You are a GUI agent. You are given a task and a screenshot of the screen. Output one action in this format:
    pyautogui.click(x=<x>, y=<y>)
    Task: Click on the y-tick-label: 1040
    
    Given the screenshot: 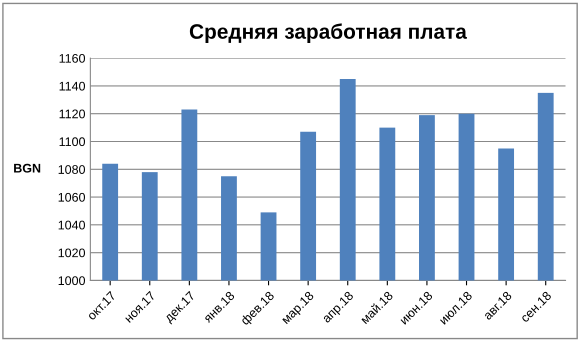 What is the action you would take?
    pyautogui.click(x=72, y=225)
    